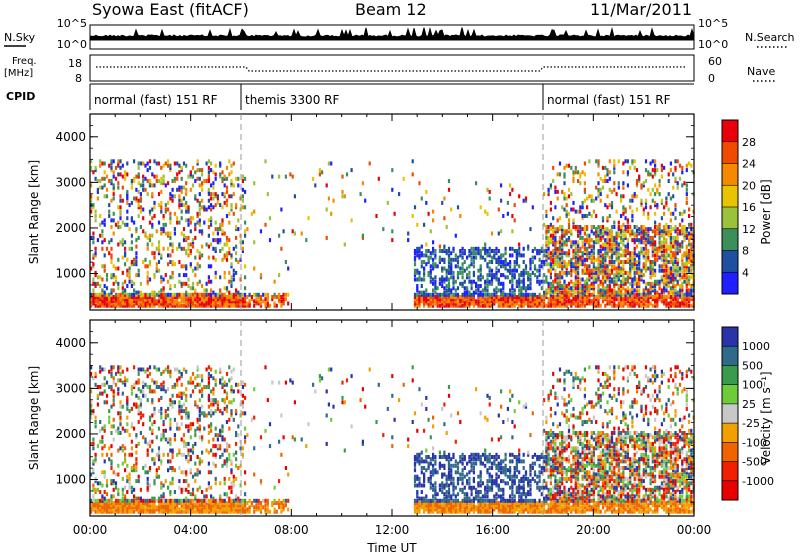 Image resolution: width=800 pixels, height=554 pixels. I want to click on colorbar-tick-label: 12, so click(749, 229).